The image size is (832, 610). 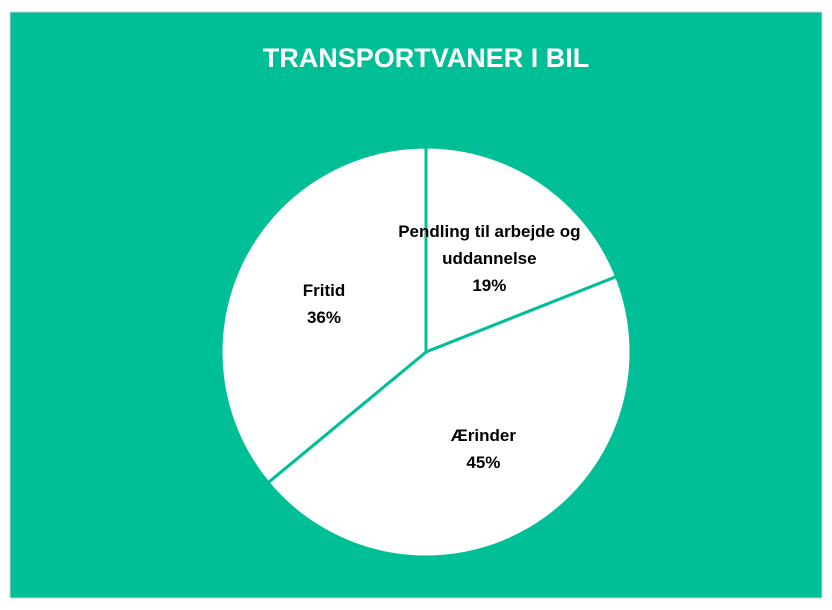 What do you see at coordinates (489, 245) in the screenshot?
I see `category-label: Pendling til arbejde og uddannelse` at bounding box center [489, 245].